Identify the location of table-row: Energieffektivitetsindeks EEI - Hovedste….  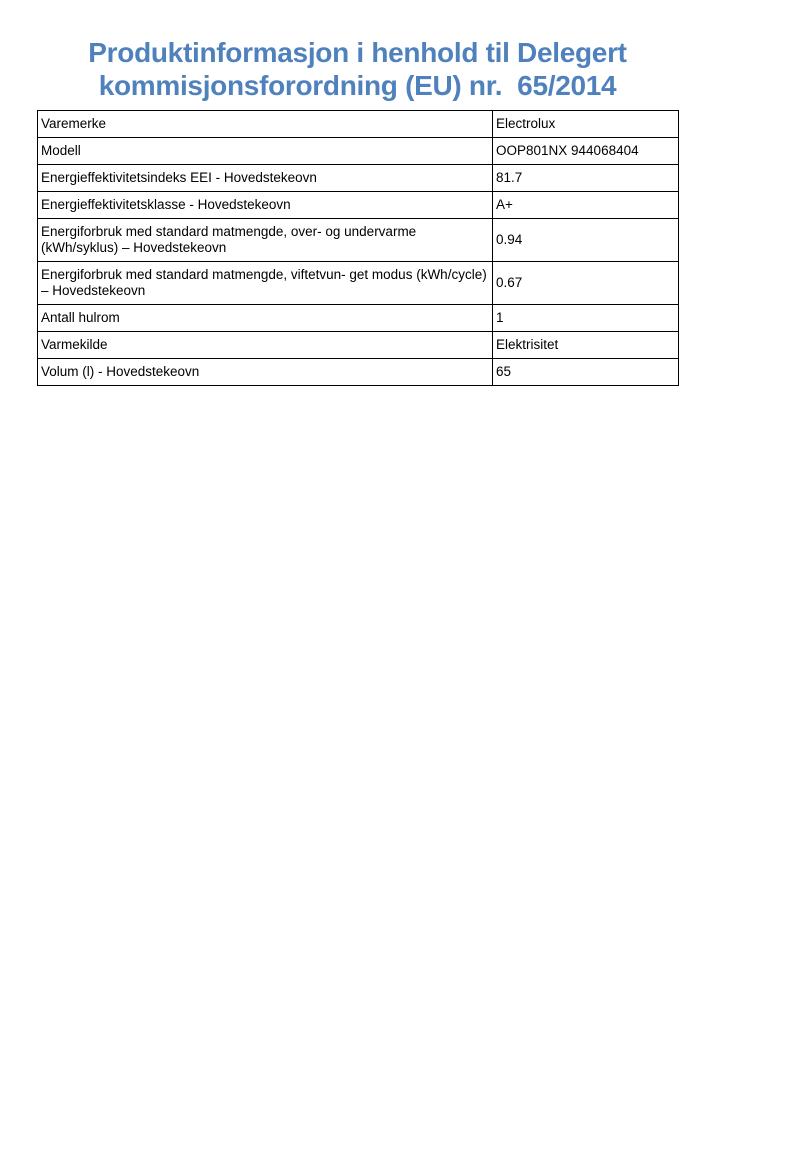
(358, 178).